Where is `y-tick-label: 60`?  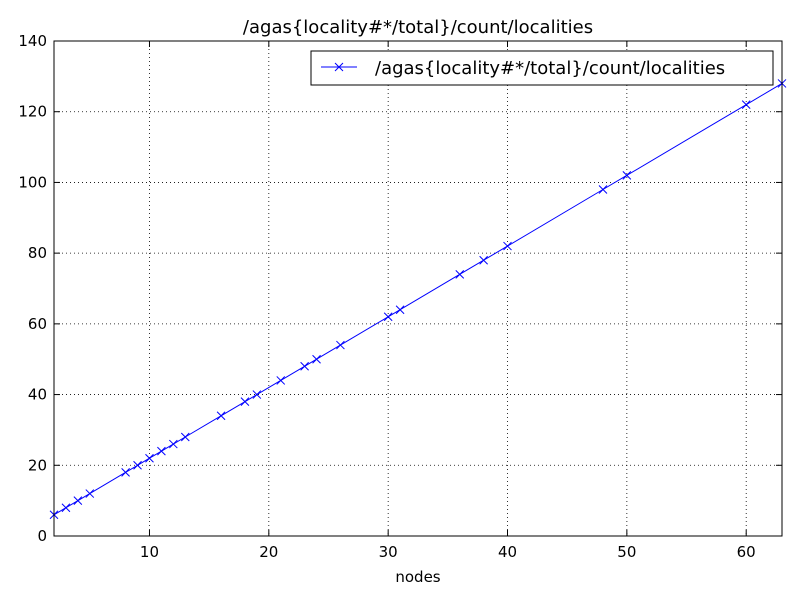 y-tick-label: 60 is located at coordinates (37, 324).